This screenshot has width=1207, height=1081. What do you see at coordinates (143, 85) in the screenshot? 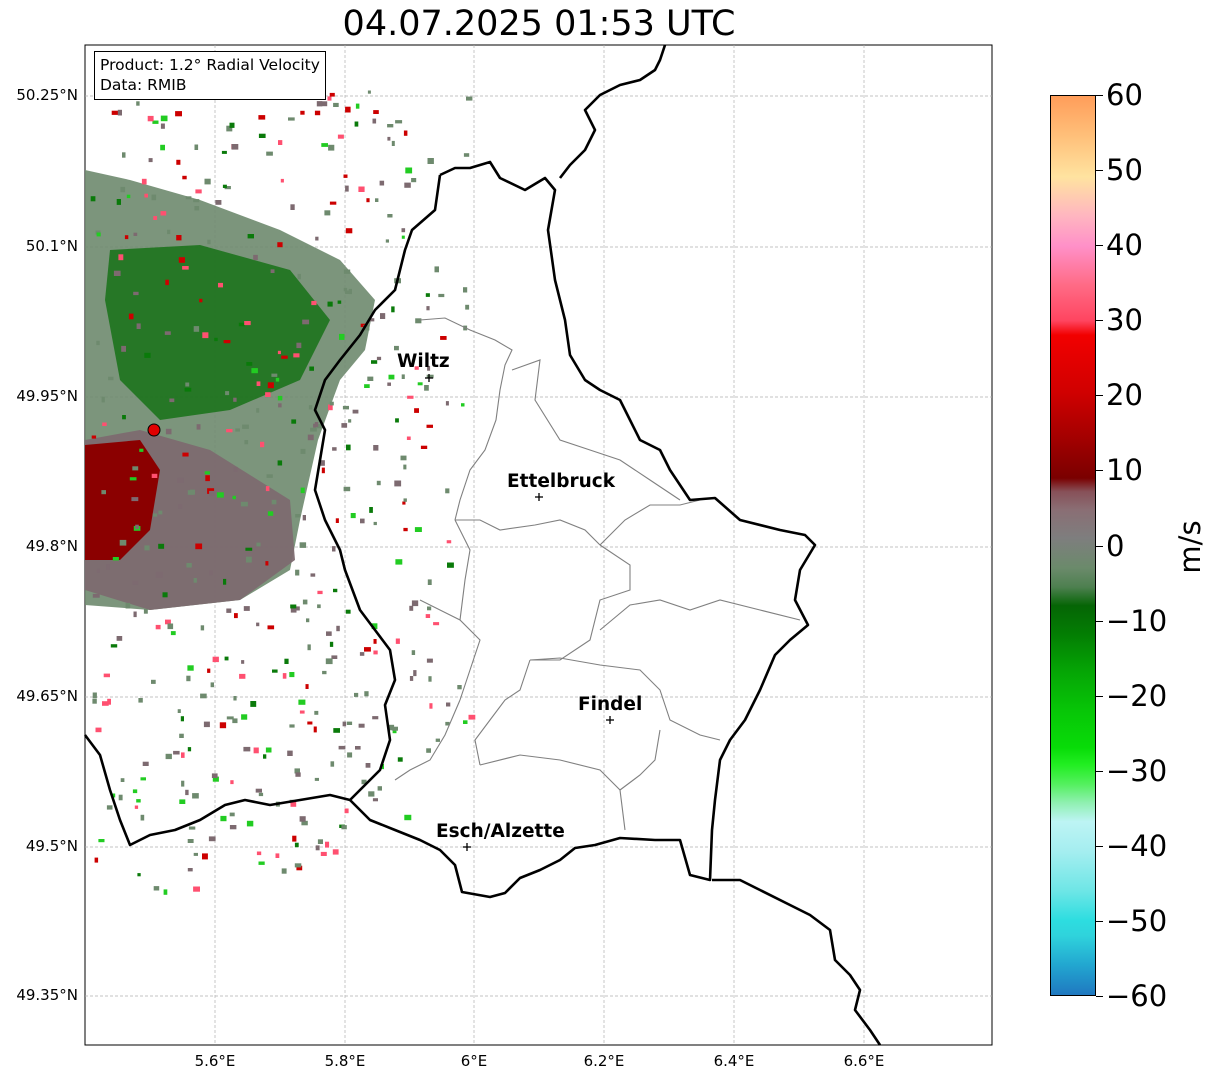
I see `data-source-label: Data: RMIB` at bounding box center [143, 85].